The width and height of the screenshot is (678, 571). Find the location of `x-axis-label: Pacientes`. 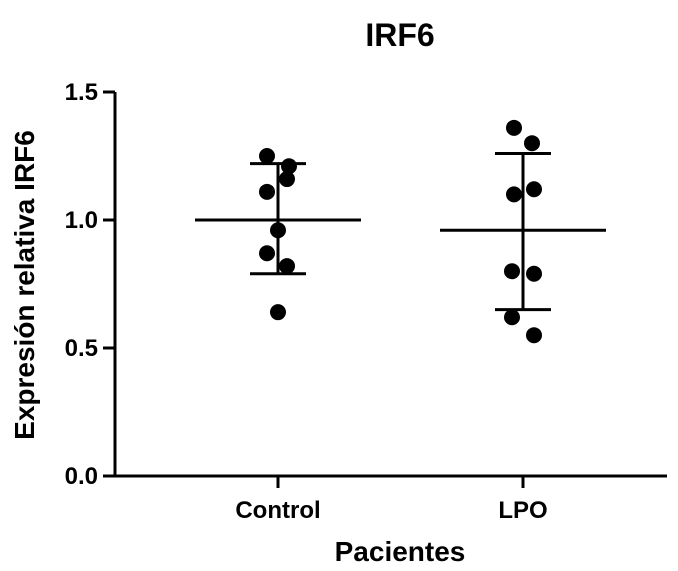

x-axis-label: Pacientes is located at coordinates (400, 551).